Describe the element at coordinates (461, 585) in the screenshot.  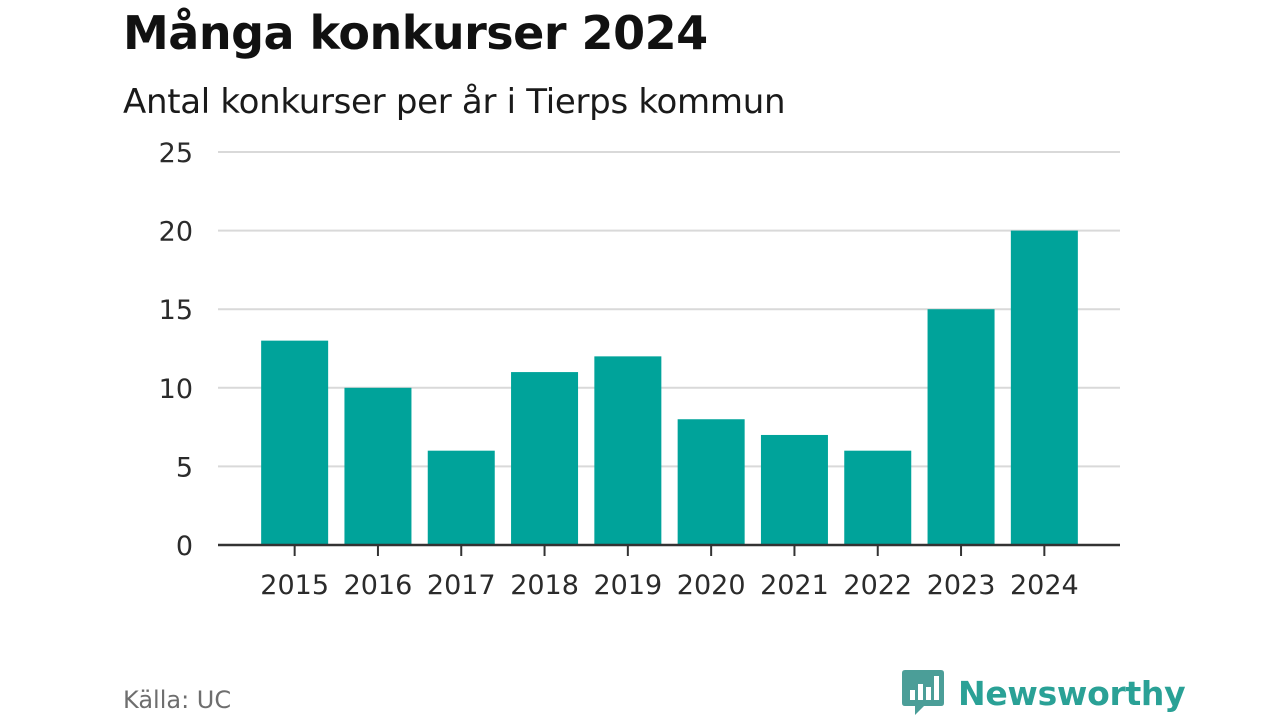
I see `x-tick-label: 2017` at that location.